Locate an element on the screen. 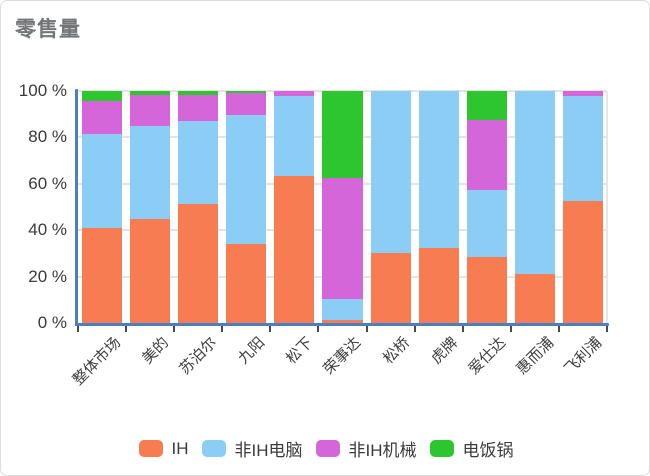 Image resolution: width=650 pixels, height=476 pixels. x-axis-label: 松下 is located at coordinates (300, 351).